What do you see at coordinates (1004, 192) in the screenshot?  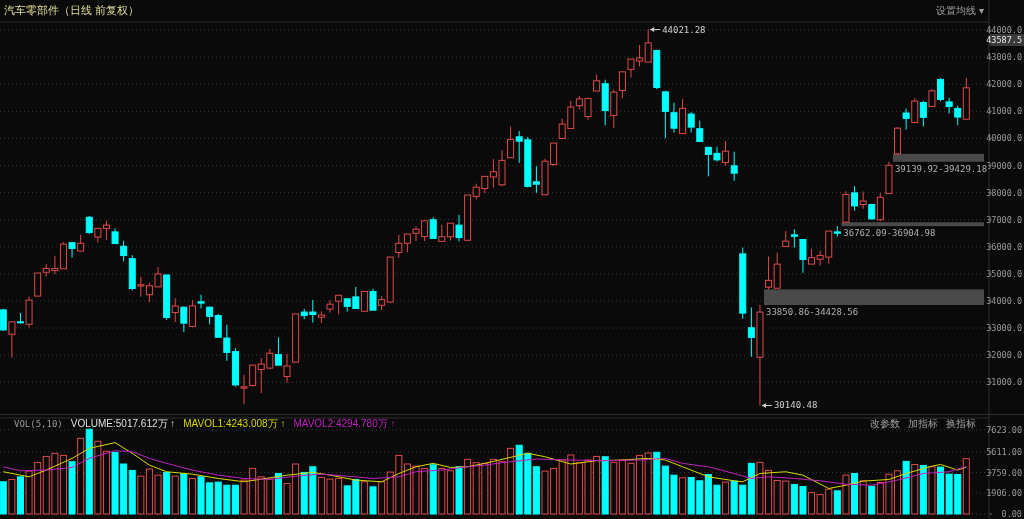 I see `y-tick-label: 38000.0` at bounding box center [1004, 192].